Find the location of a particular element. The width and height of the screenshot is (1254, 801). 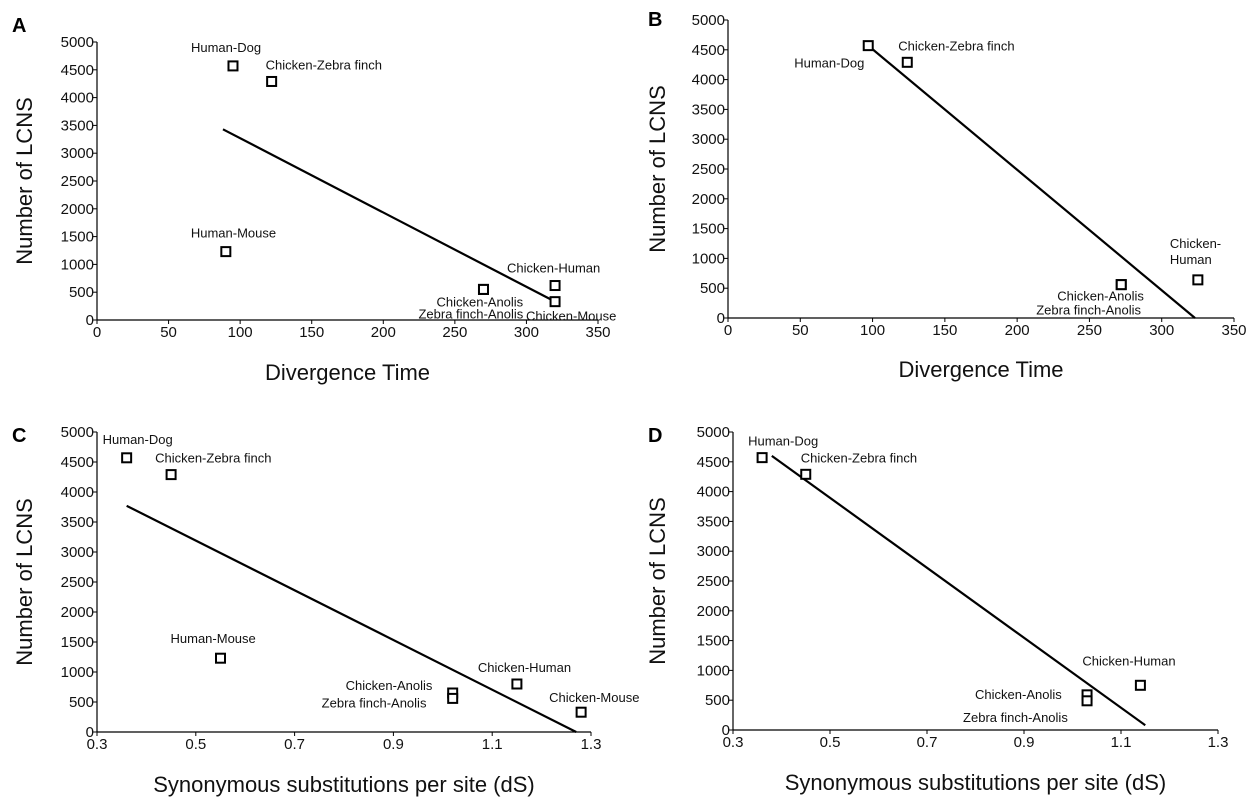

x-tick-label: 0.9 is located at coordinates (1024, 742).